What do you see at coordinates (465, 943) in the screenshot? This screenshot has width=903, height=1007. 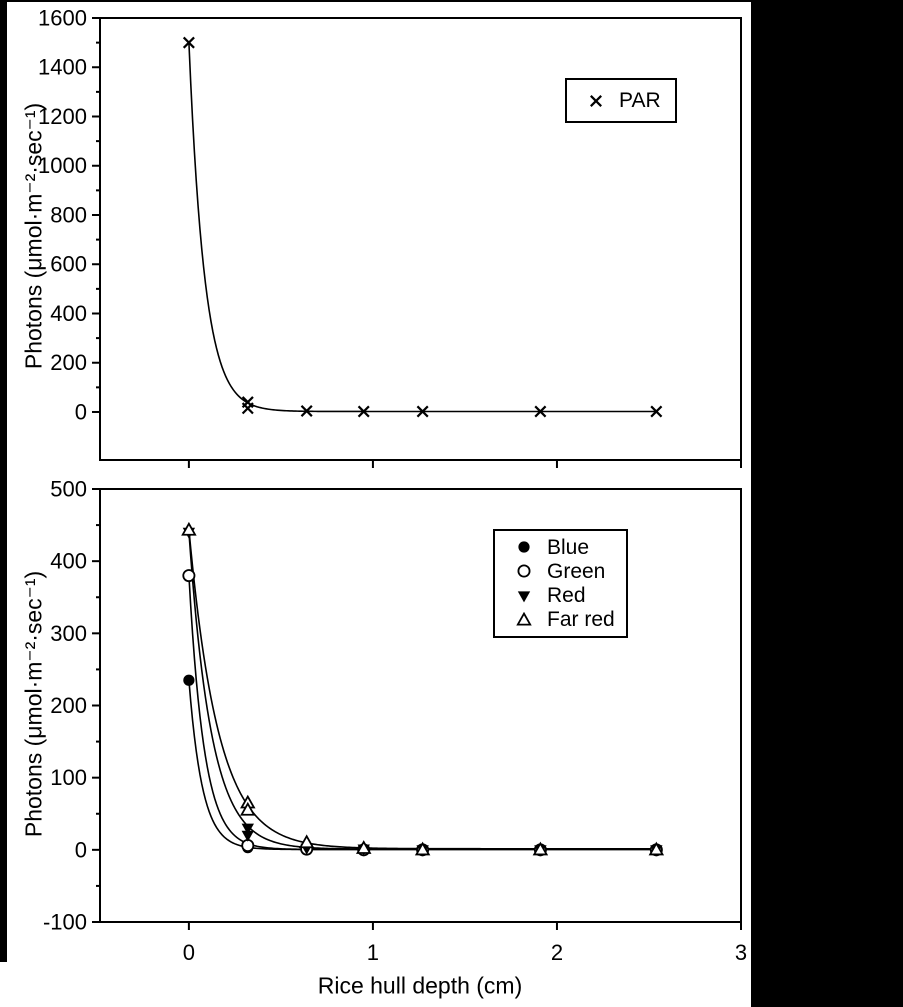 I see `x-axis-ticks: 0 1 2 3` at bounding box center [465, 943].